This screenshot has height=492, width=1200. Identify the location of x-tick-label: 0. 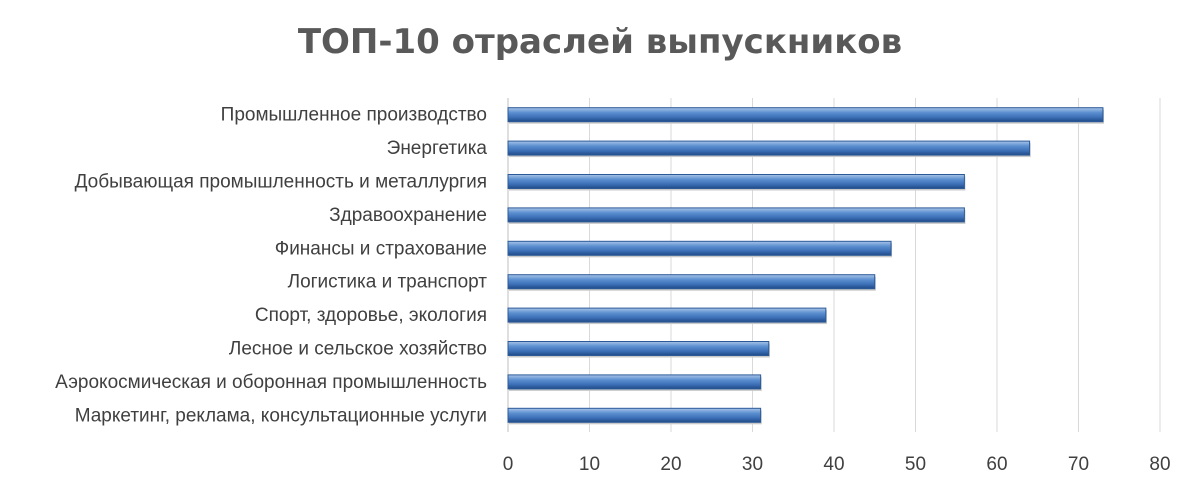
(508, 464).